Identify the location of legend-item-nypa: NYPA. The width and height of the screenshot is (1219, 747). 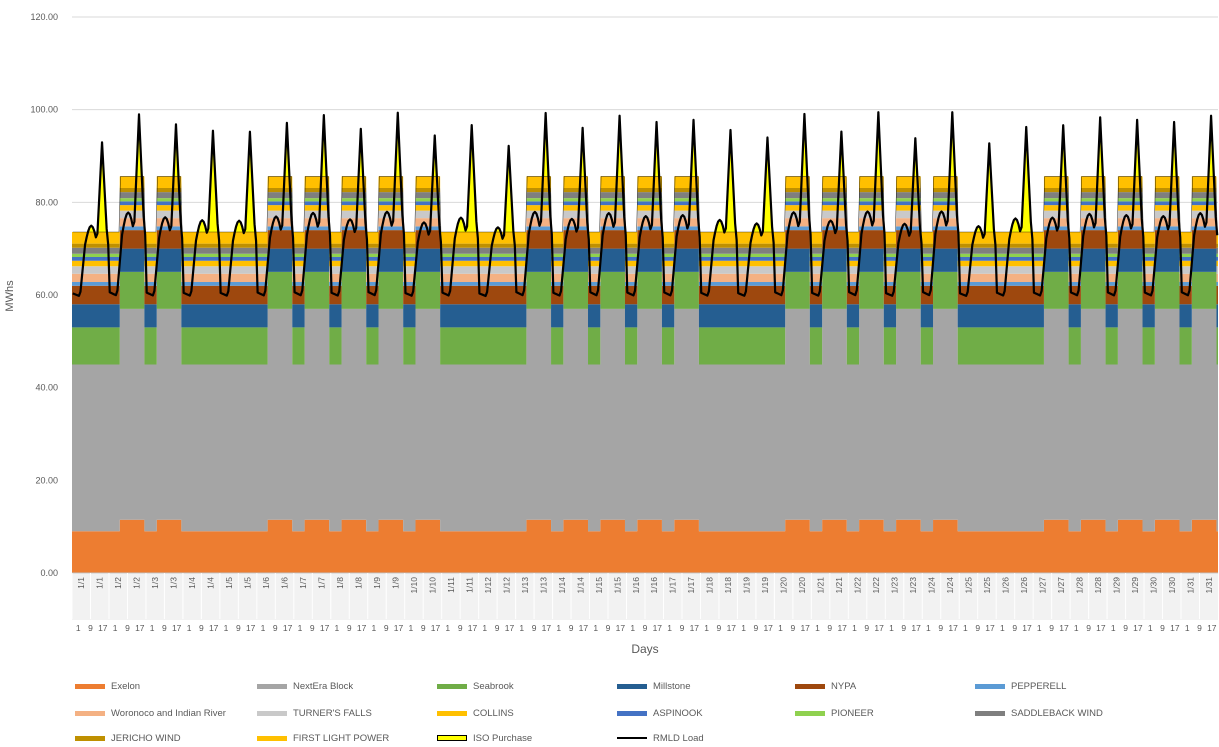
(825, 686).